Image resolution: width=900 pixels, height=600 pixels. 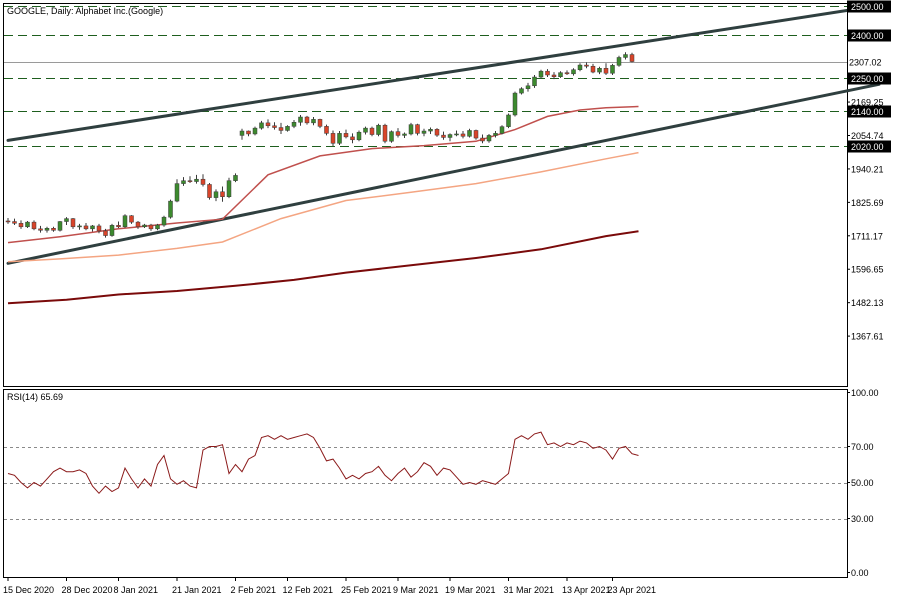 What do you see at coordinates (366, 590) in the screenshot?
I see `time-tick-label: 25 Feb 2021` at bounding box center [366, 590].